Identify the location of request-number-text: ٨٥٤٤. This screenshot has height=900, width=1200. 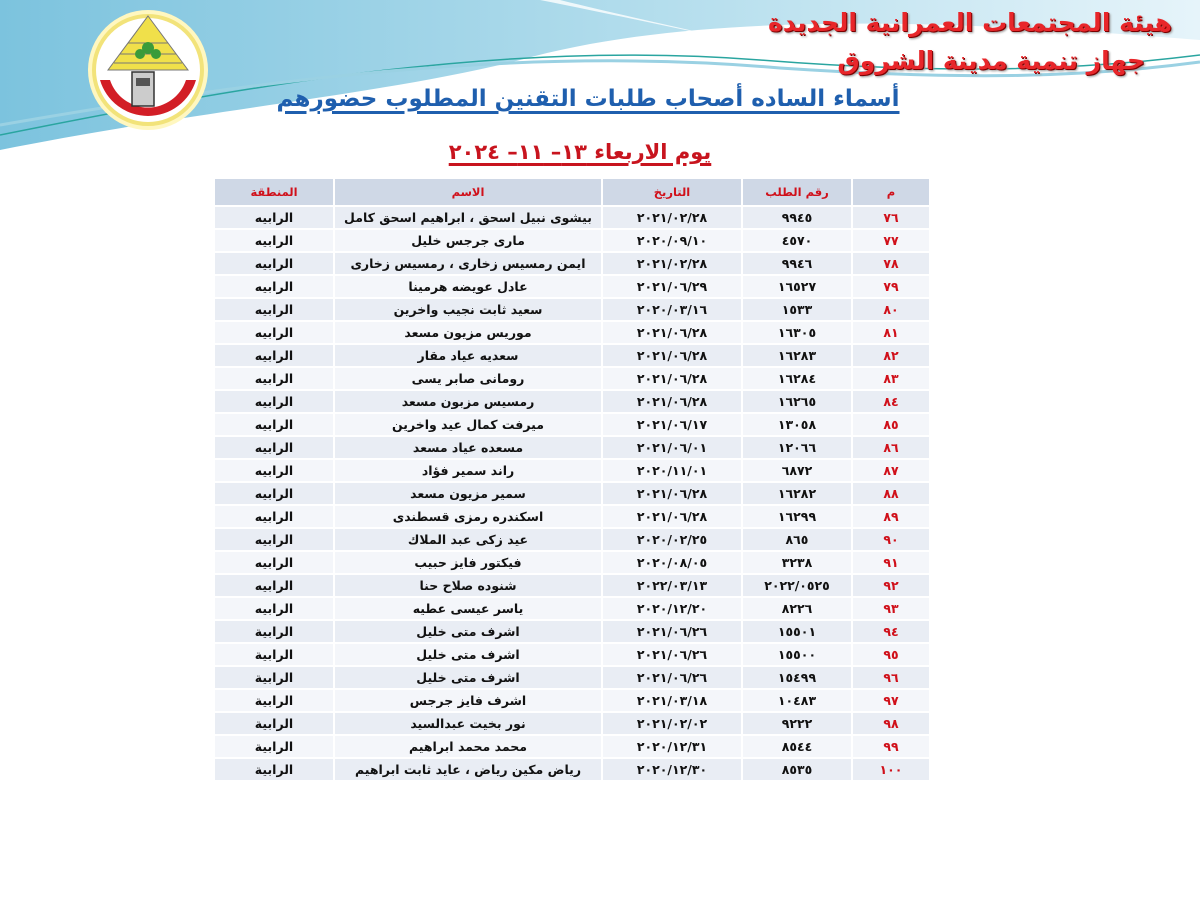
(797, 746).